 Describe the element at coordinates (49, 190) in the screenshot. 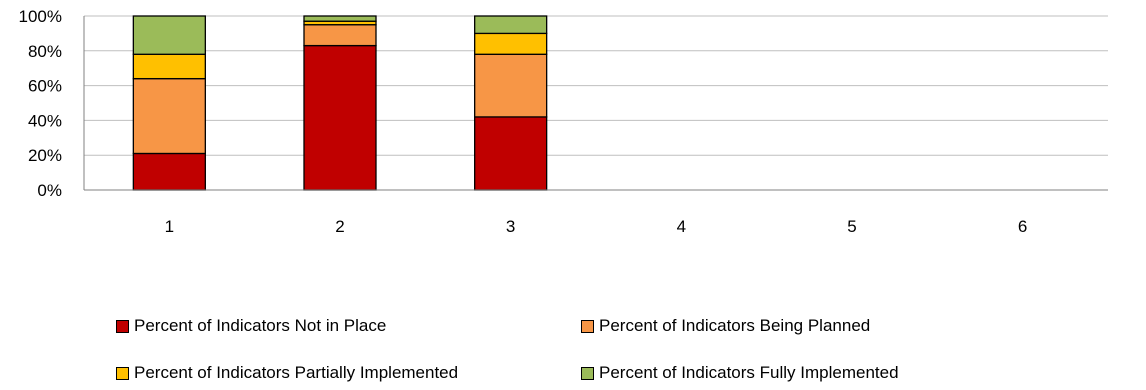

I see `y-tick-label: 0%` at that location.